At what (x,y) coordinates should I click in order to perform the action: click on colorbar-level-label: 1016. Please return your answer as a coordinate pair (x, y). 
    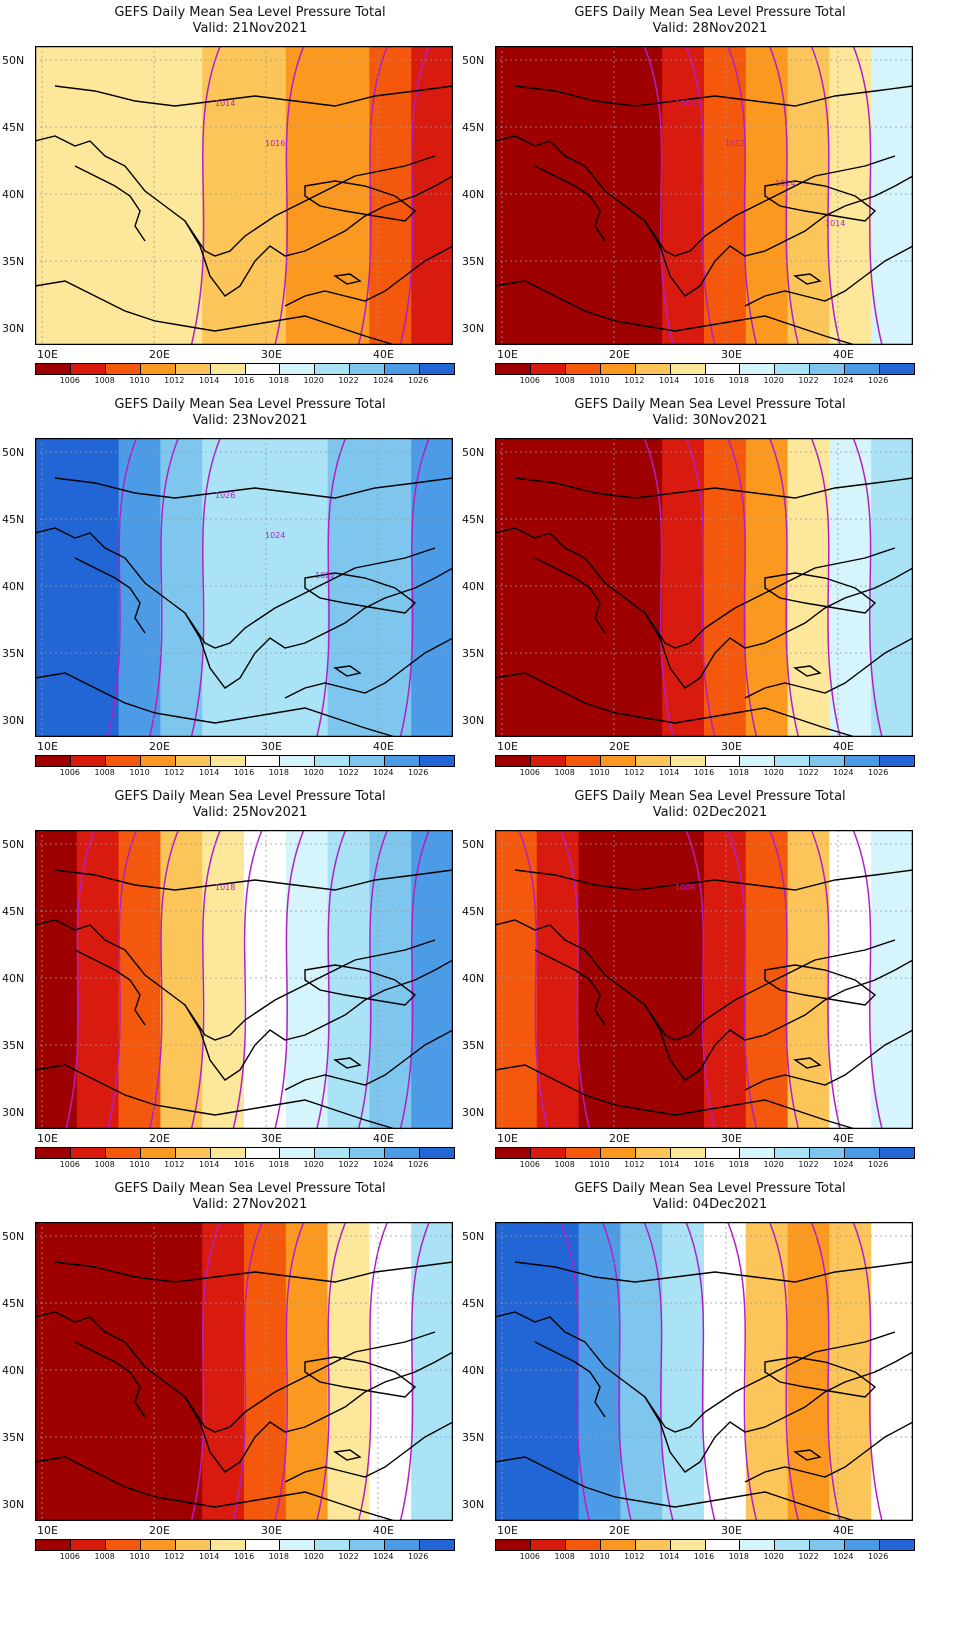
    Looking at the image, I should click on (704, 1164).